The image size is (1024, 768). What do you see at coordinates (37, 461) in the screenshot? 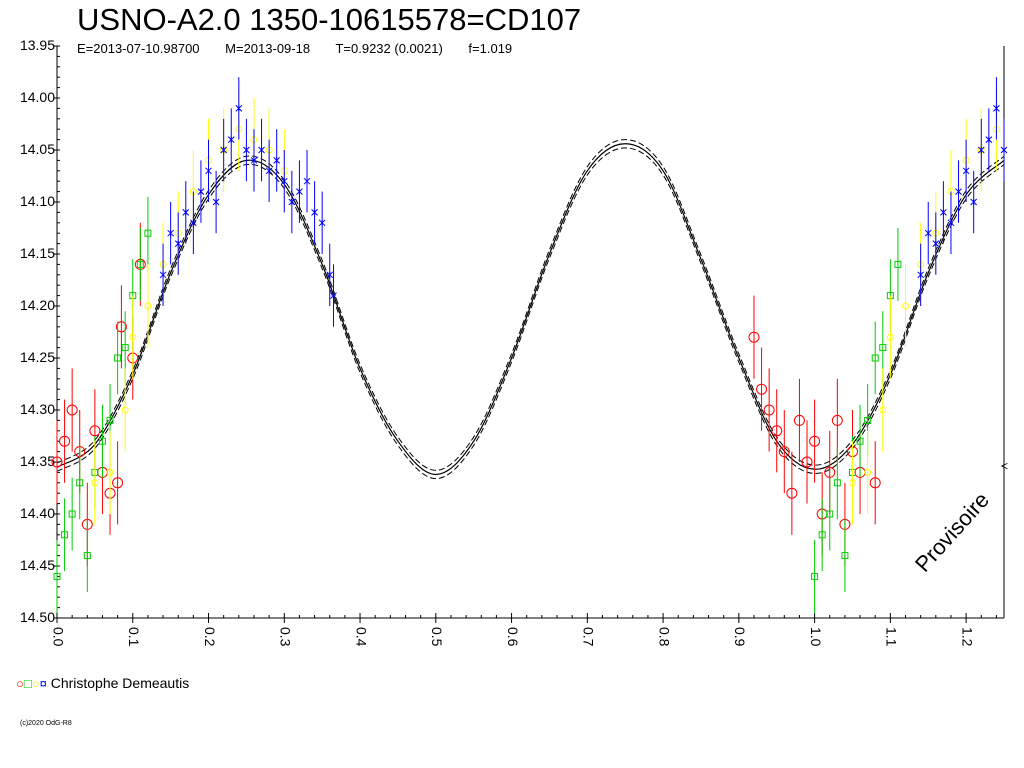
I see `y-tick-label: 14.35` at bounding box center [37, 461].